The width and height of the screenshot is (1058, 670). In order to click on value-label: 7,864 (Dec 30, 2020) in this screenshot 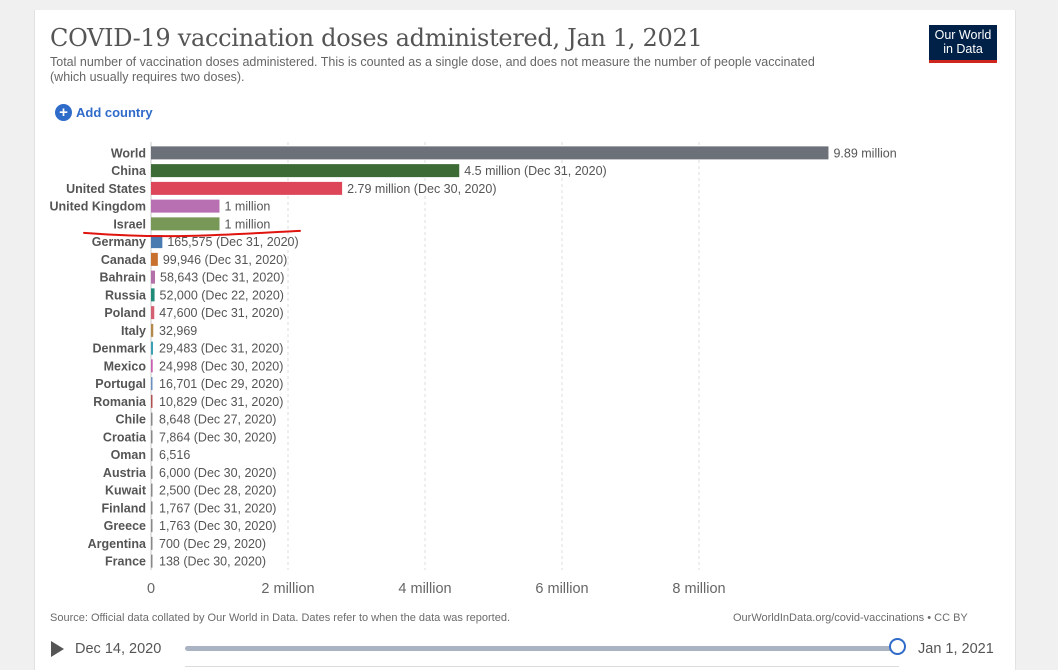, I will do `click(217, 437)`.